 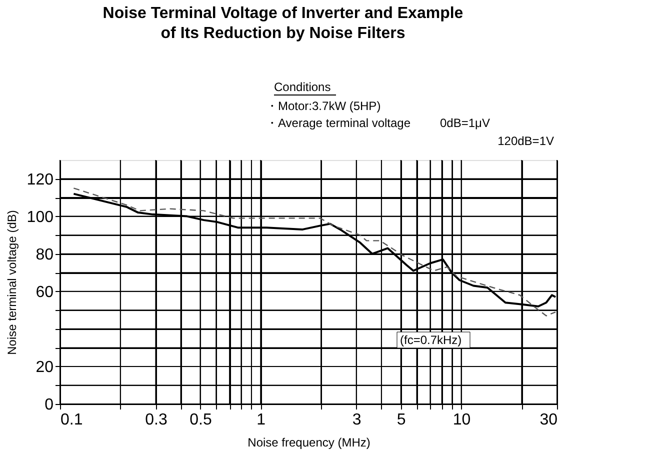 I want to click on y-tick-label: 20, so click(x=45, y=367).